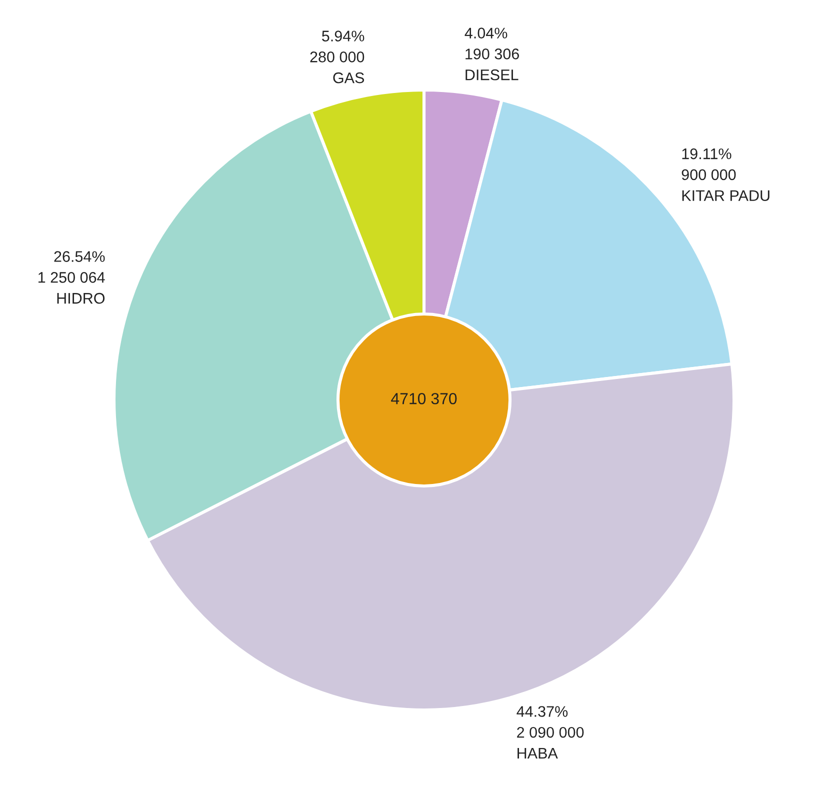  I want to click on text: 4710 370, so click(424, 398).